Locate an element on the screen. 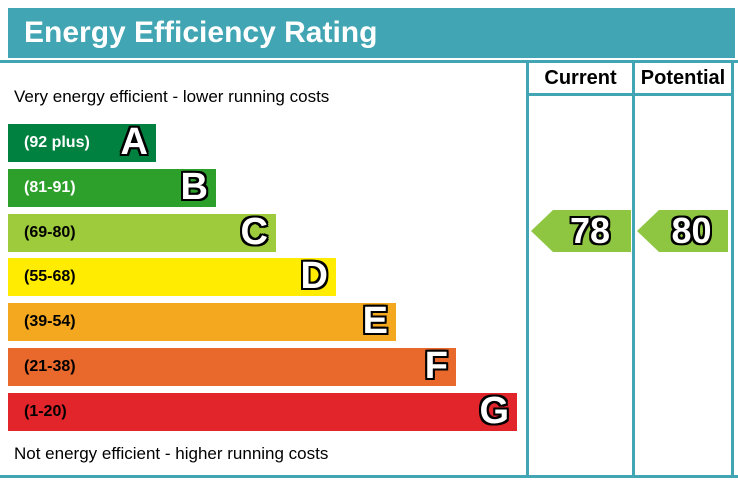 This screenshot has height=483, width=738. band-bar-a: (92 plus) A is located at coordinates (82, 142).